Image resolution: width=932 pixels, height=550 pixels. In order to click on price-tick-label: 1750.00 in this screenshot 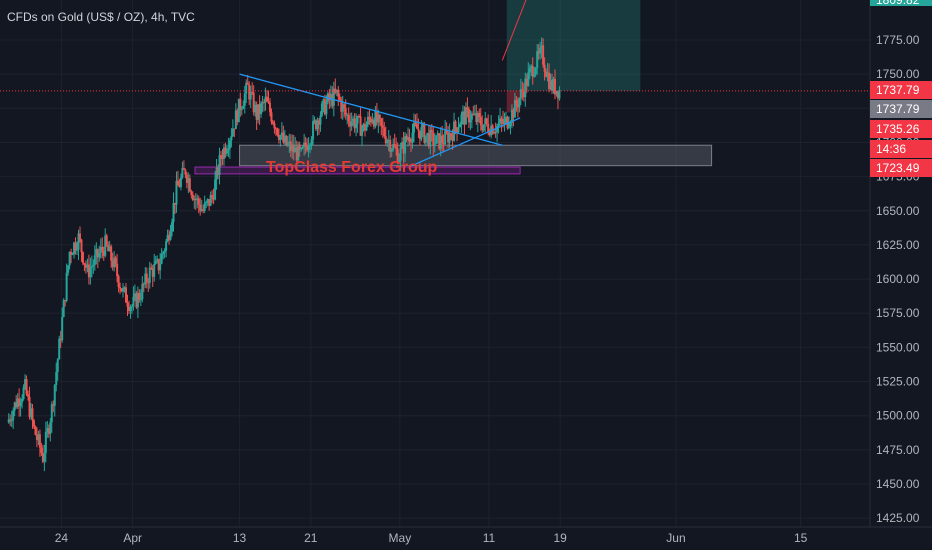, I will do `click(898, 74)`.